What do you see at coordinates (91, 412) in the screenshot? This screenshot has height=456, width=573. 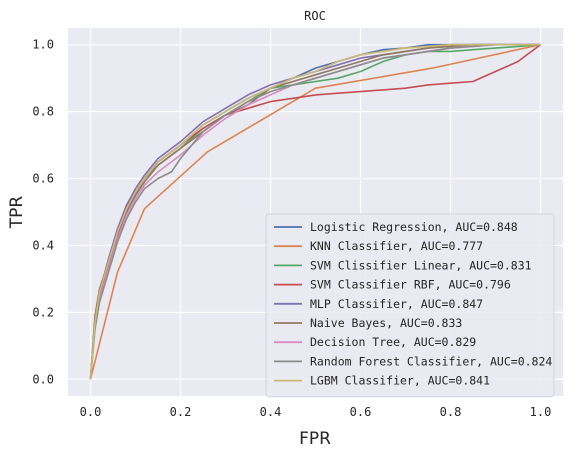 I see `x-tick-label: 0.0` at bounding box center [91, 412].